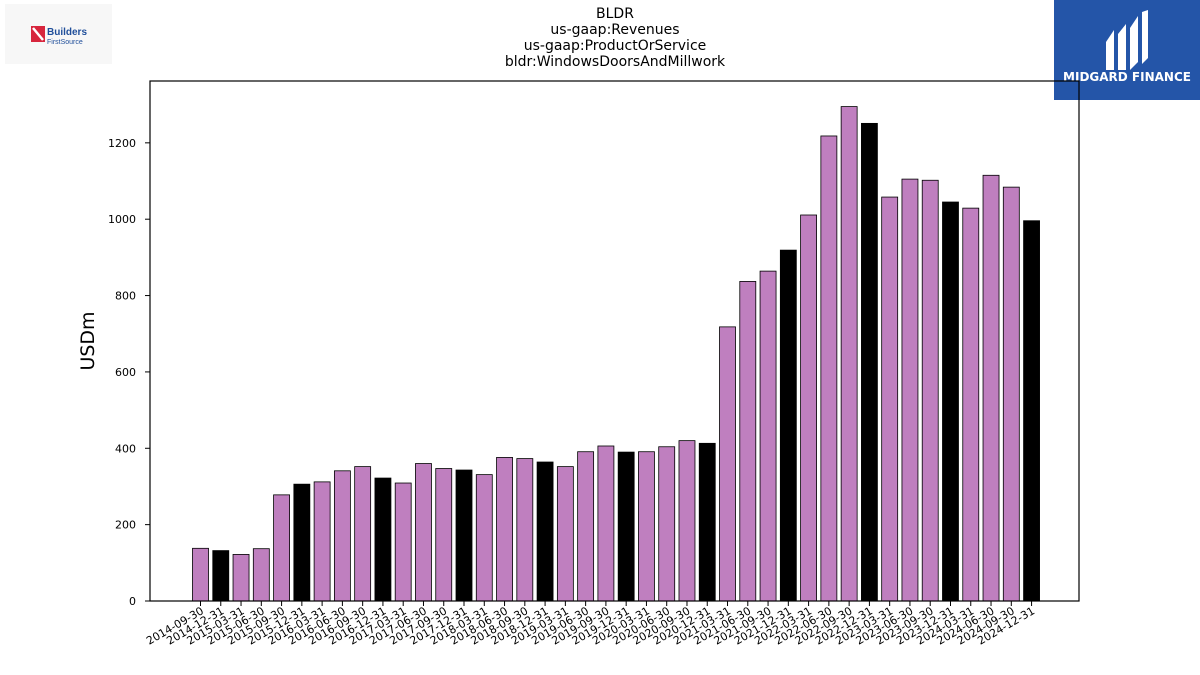 The width and height of the screenshot is (1200, 675). Describe the element at coordinates (615, 62) in the screenshot. I see `chart-title-line-4: bldr:WindowsDoorsAndMillwork` at that location.